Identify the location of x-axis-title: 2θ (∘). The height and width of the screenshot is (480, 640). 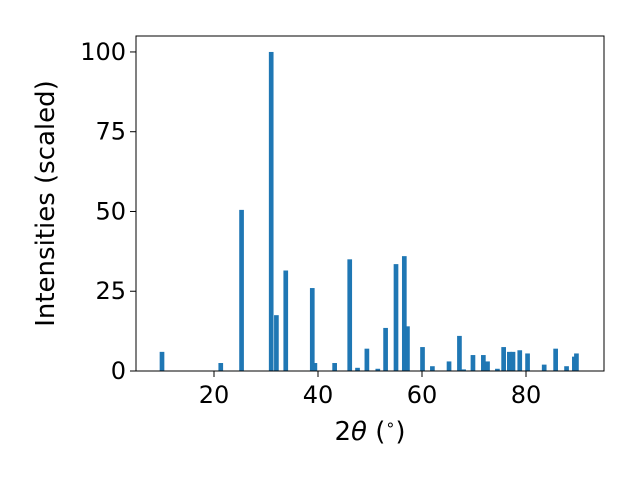
(369, 431).